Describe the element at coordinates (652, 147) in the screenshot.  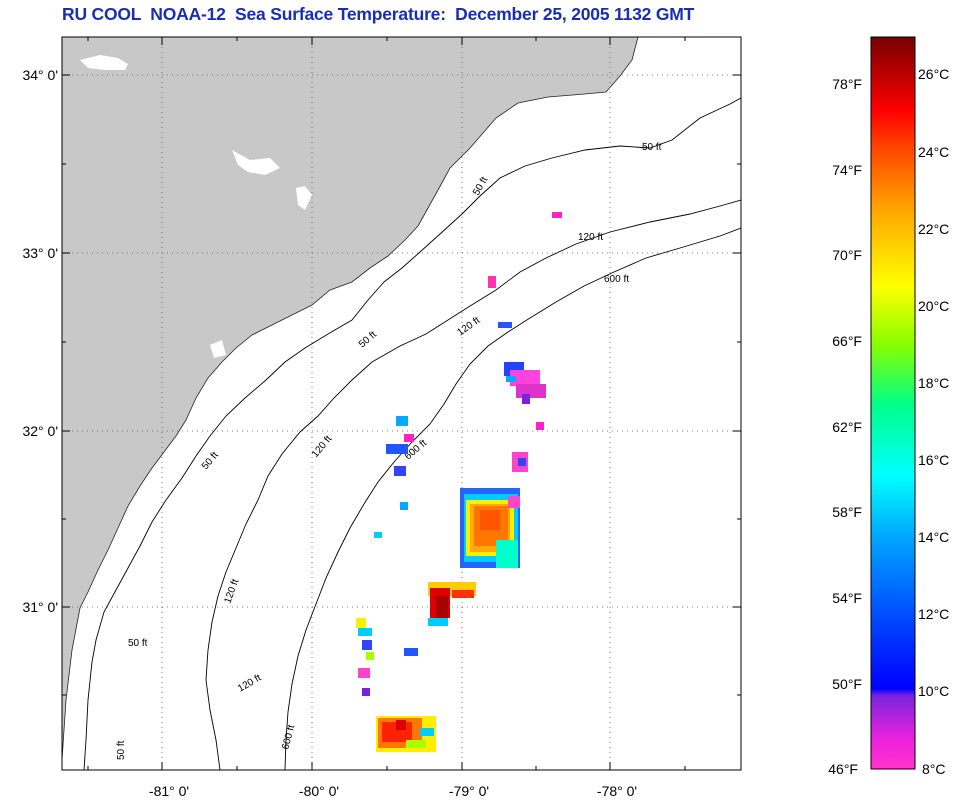
I see `contour-label-50: 50 ft` at that location.